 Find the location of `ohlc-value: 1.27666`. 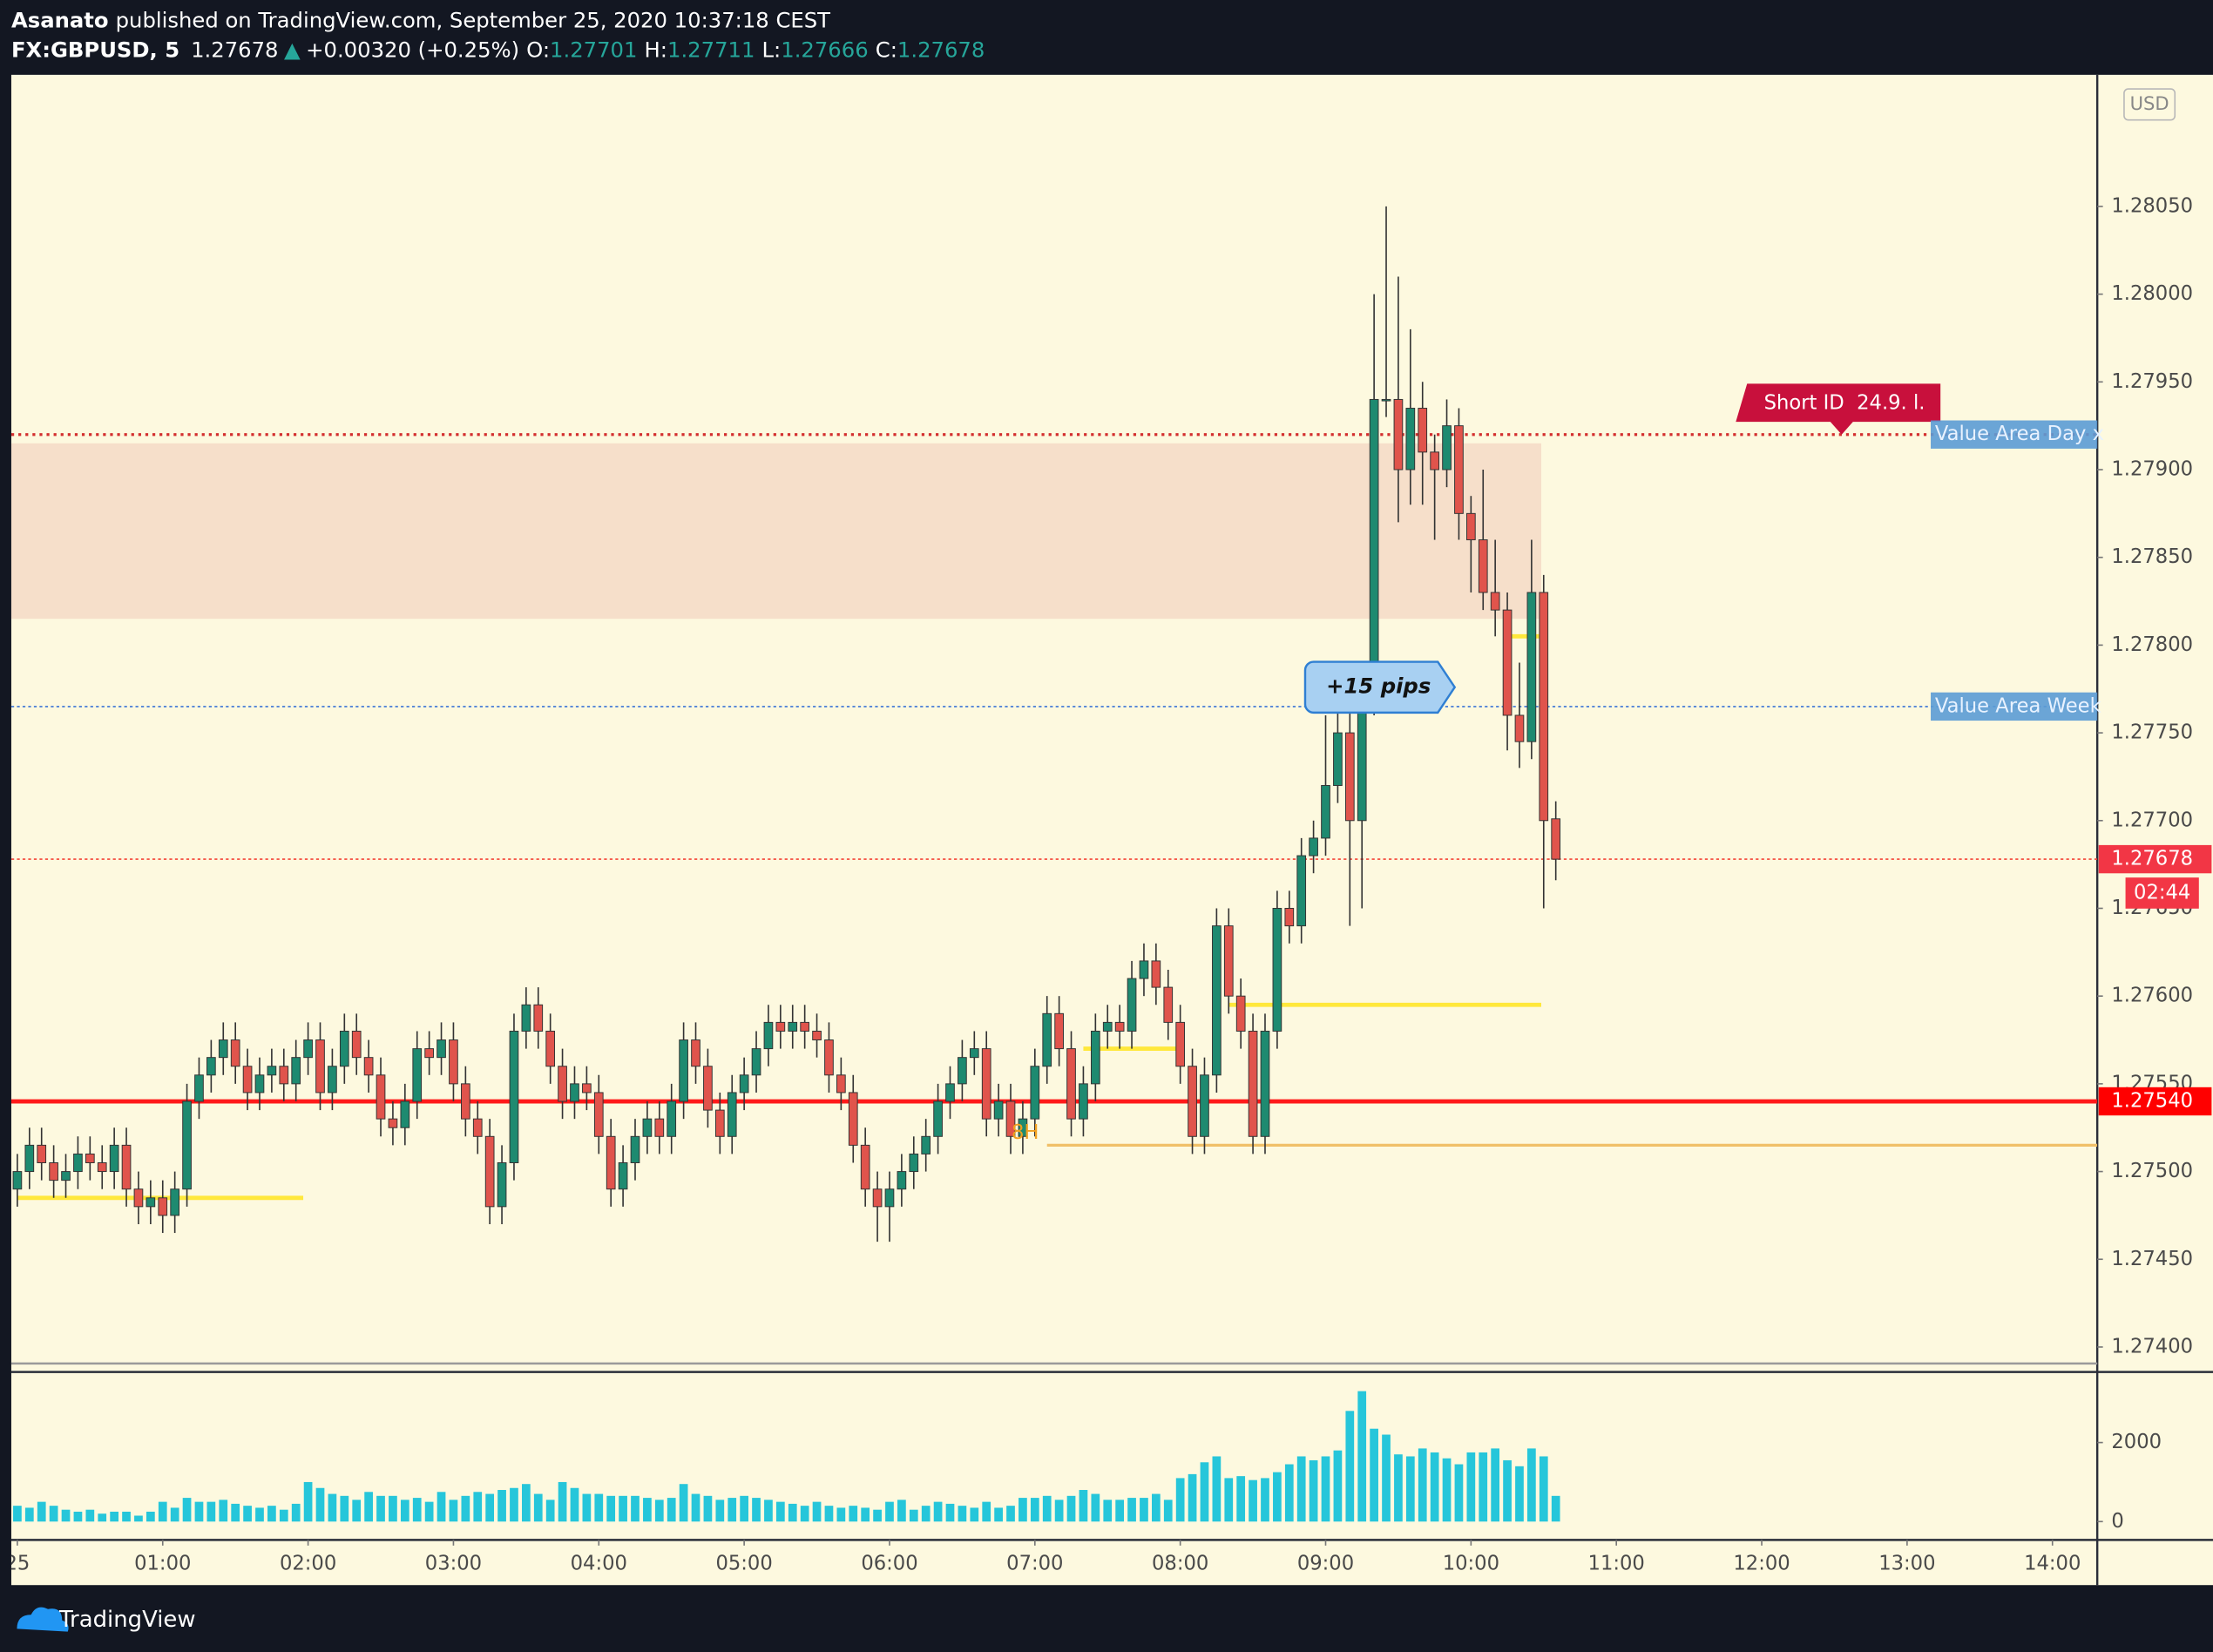

ohlc-value: 1.27666 is located at coordinates (824, 49).